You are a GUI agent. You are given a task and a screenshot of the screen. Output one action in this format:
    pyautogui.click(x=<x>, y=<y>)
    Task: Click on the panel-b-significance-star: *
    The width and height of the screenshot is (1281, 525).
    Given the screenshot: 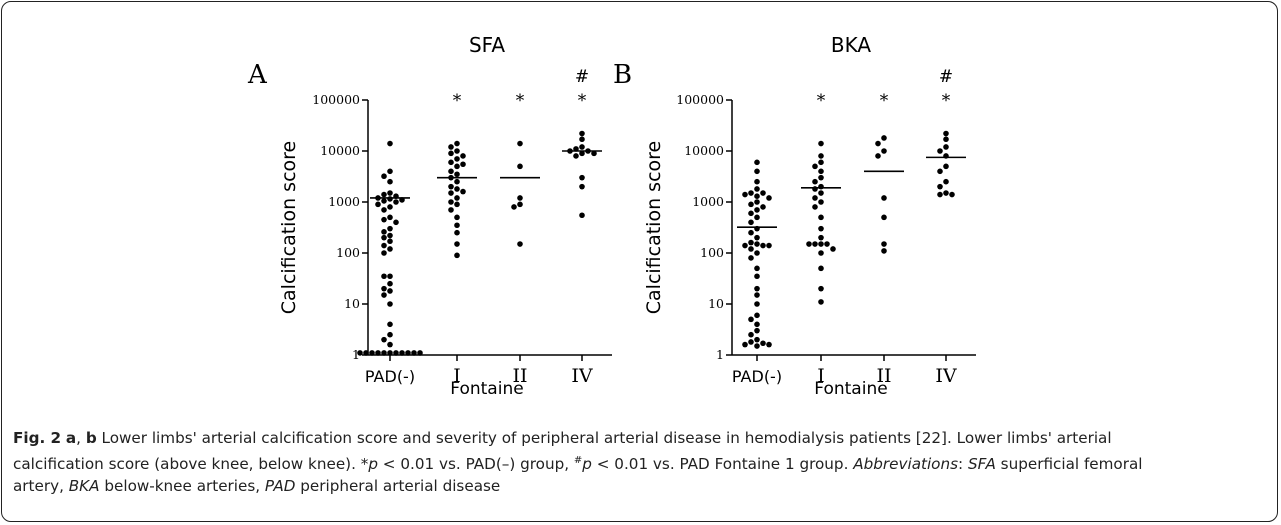 What is the action you would take?
    pyautogui.click(x=821, y=101)
    